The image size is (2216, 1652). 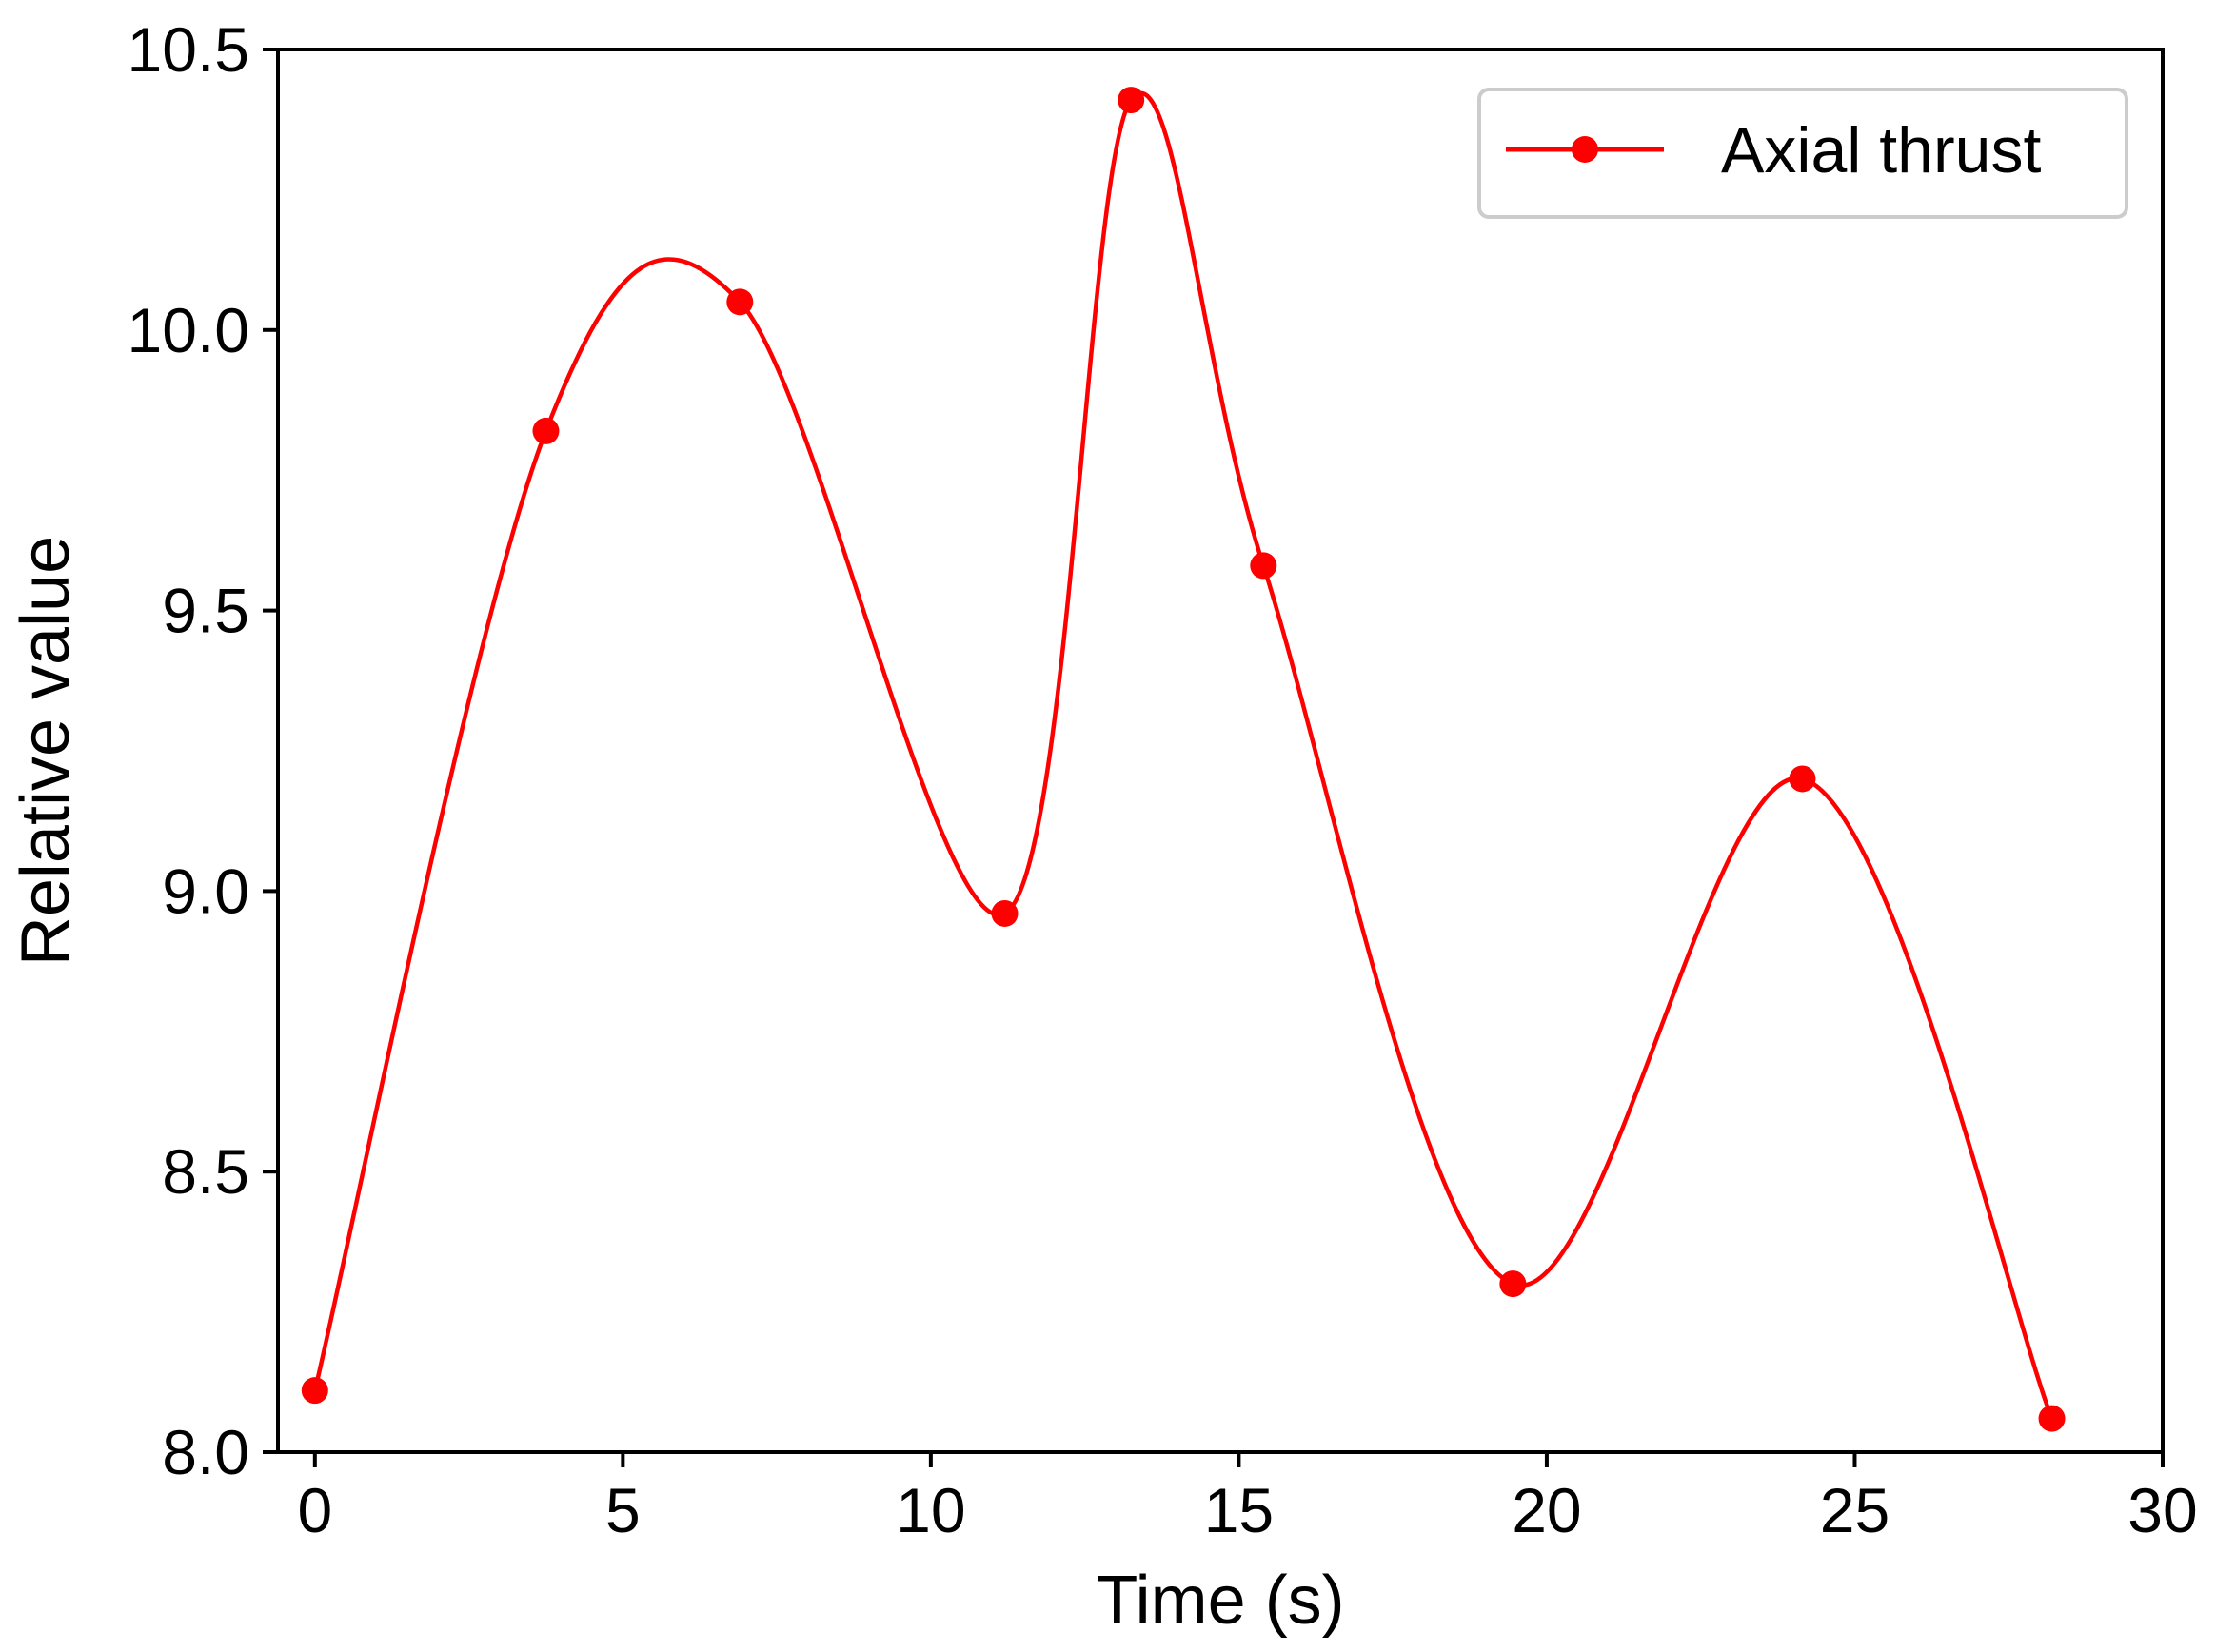 What do you see at coordinates (1881, 150) in the screenshot?
I see `legend-label: Axial thrust` at bounding box center [1881, 150].